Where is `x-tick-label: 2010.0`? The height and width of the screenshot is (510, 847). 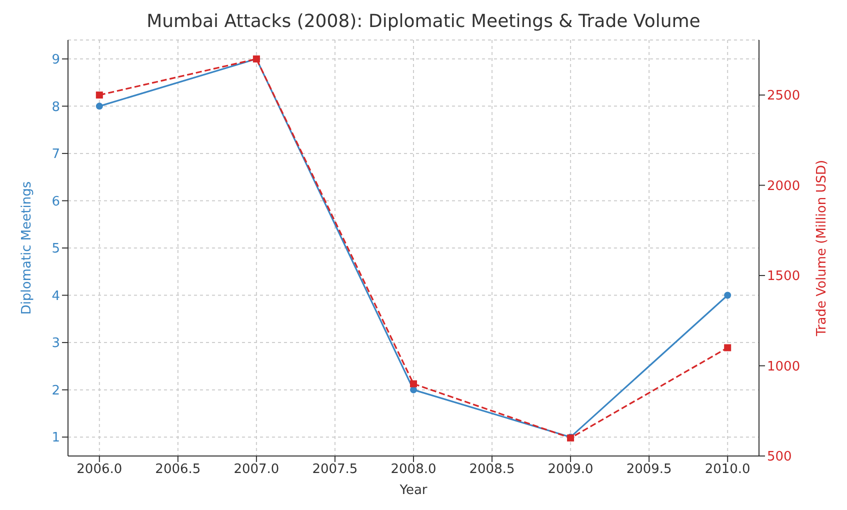
x-tick-label: 2010.0 is located at coordinates (727, 470).